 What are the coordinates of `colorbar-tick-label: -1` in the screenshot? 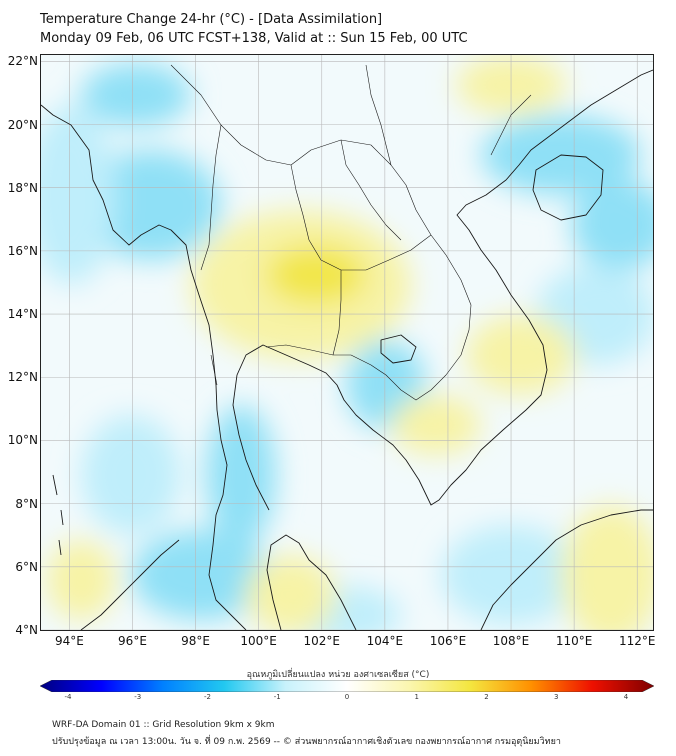 It's located at (277, 697).